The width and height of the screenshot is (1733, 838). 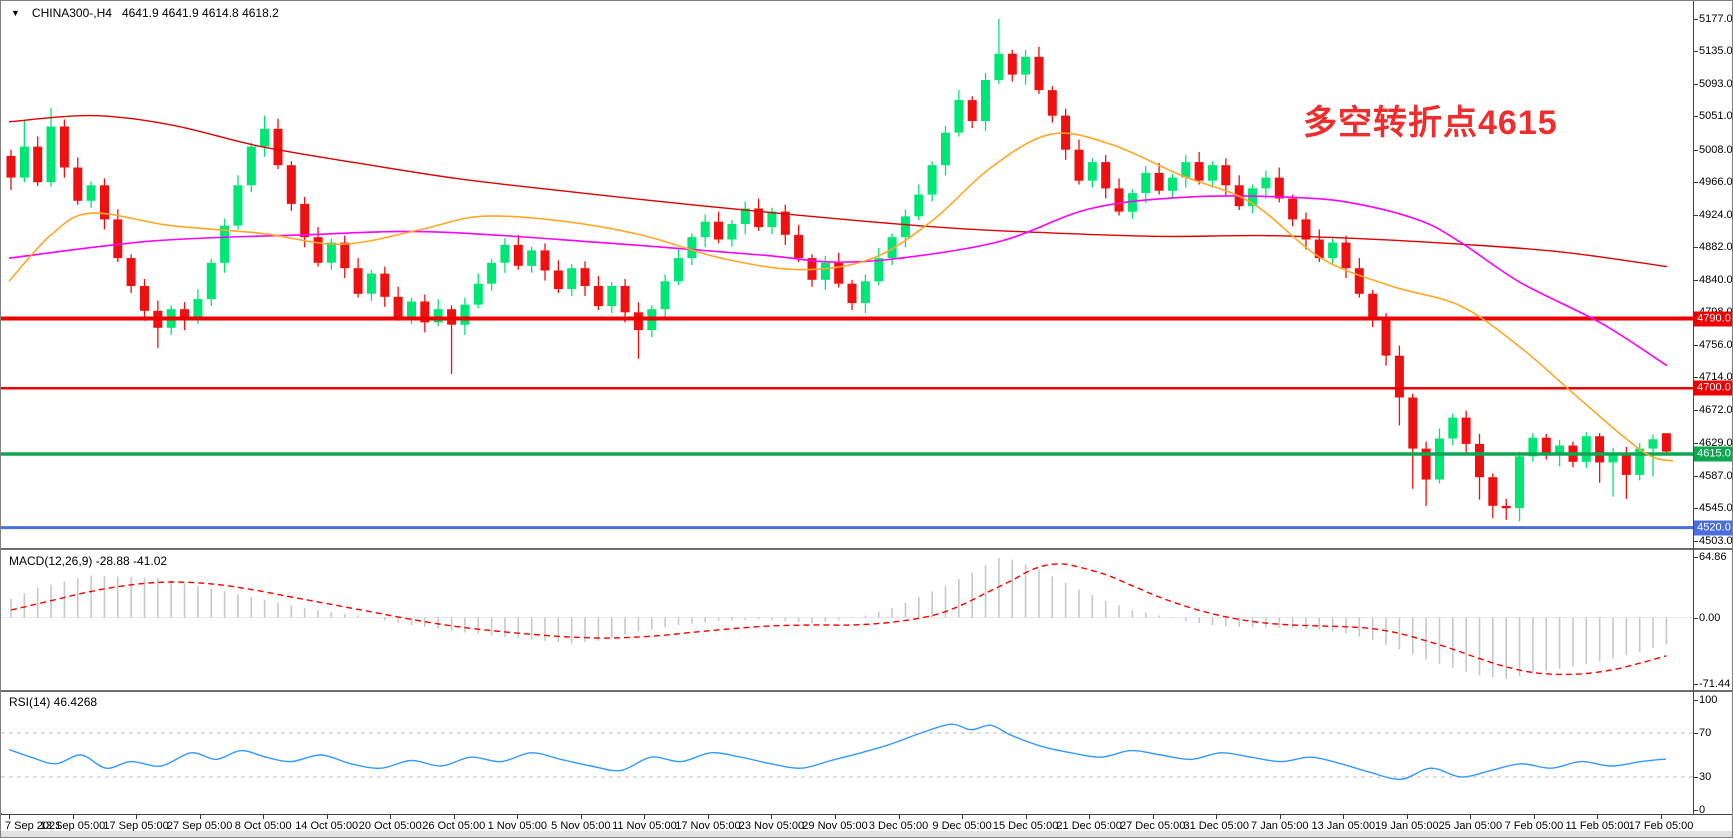 I want to click on price-badge-4520.0: 4520.0, so click(x=1713, y=528).